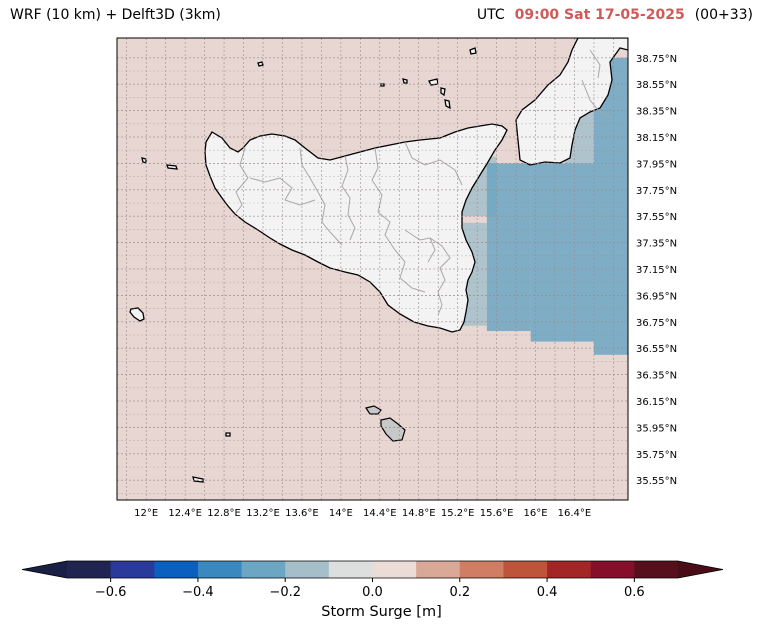  Describe the element at coordinates (419, 513) in the screenshot. I see `longitude-tick-label: 14.8°E` at that location.